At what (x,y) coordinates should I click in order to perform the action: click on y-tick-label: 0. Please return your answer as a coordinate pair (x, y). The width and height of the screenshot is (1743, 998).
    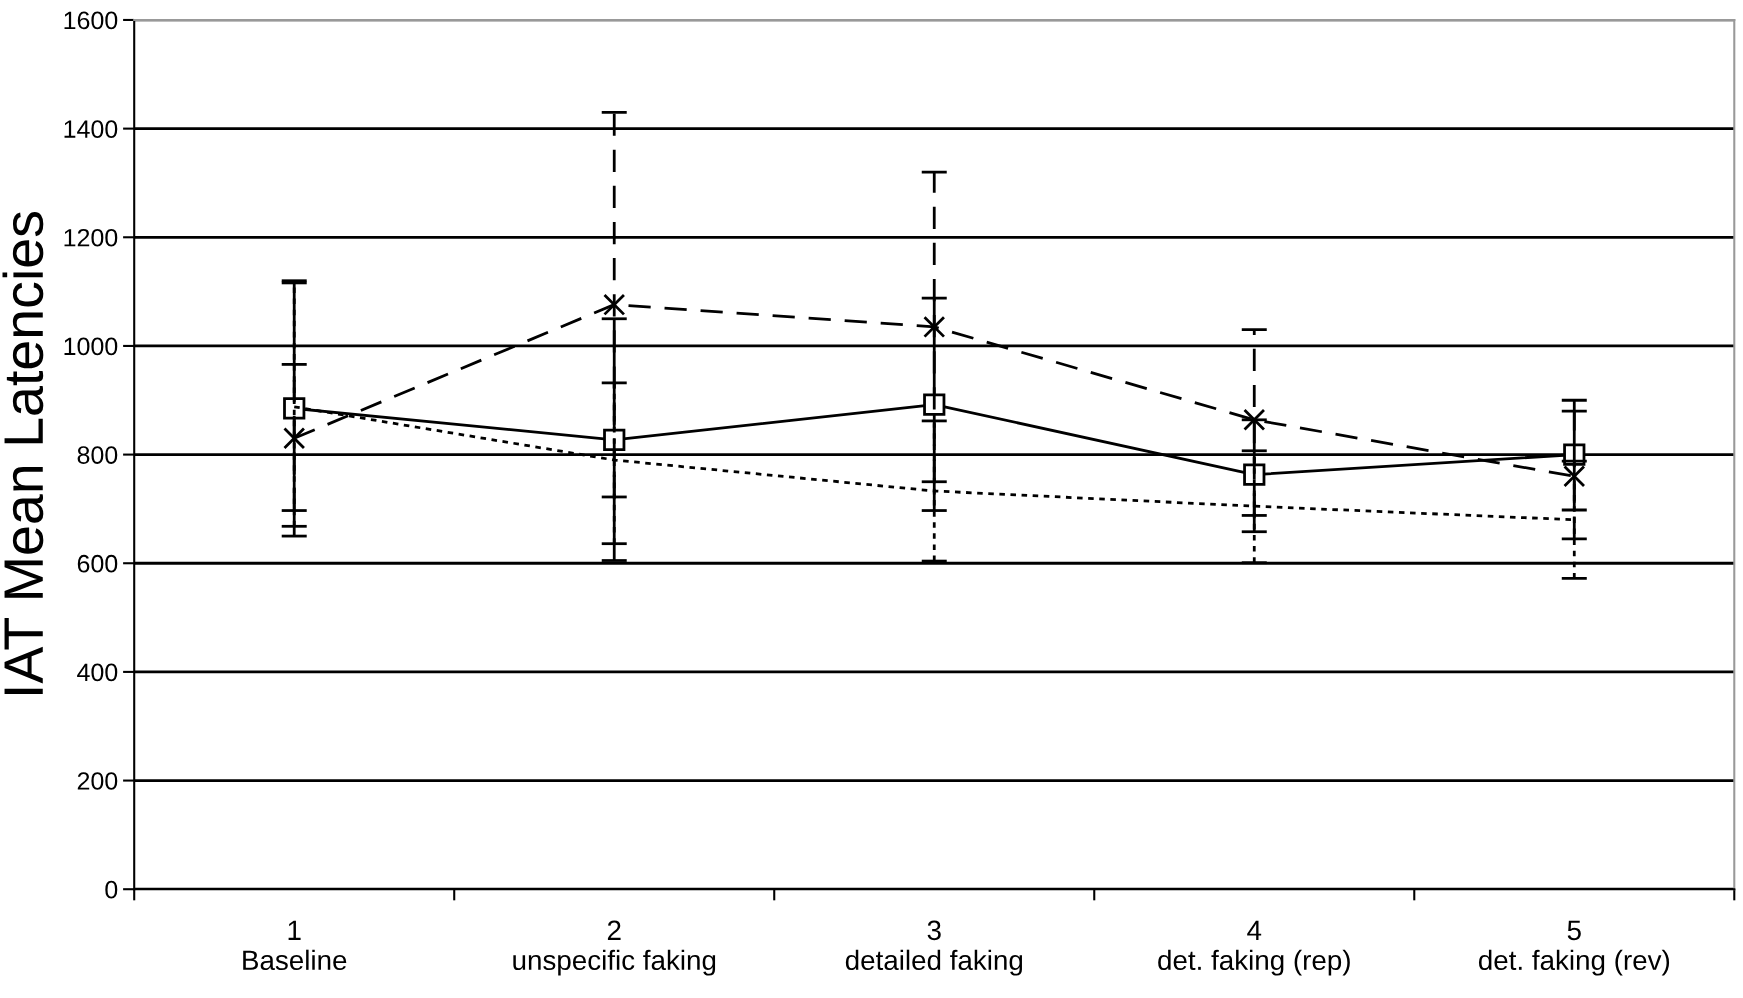
    Looking at the image, I should click on (111, 889).